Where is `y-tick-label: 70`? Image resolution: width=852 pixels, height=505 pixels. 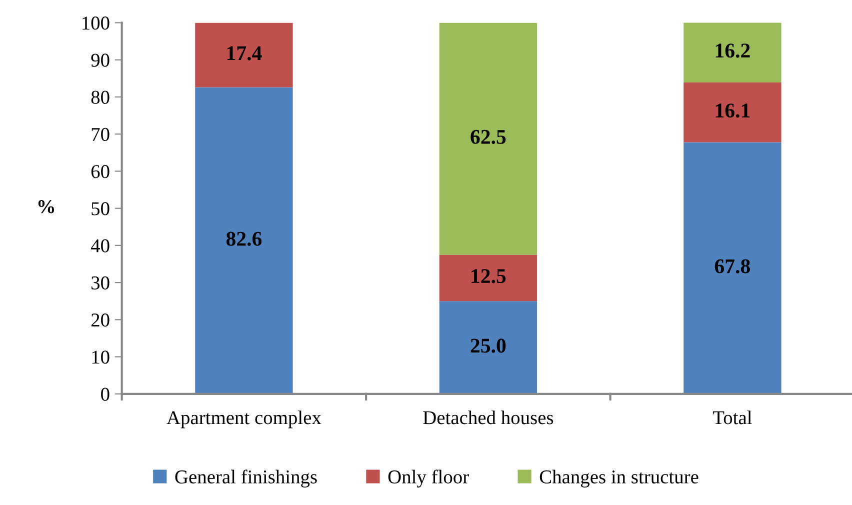
y-tick-label: 70 is located at coordinates (101, 135).